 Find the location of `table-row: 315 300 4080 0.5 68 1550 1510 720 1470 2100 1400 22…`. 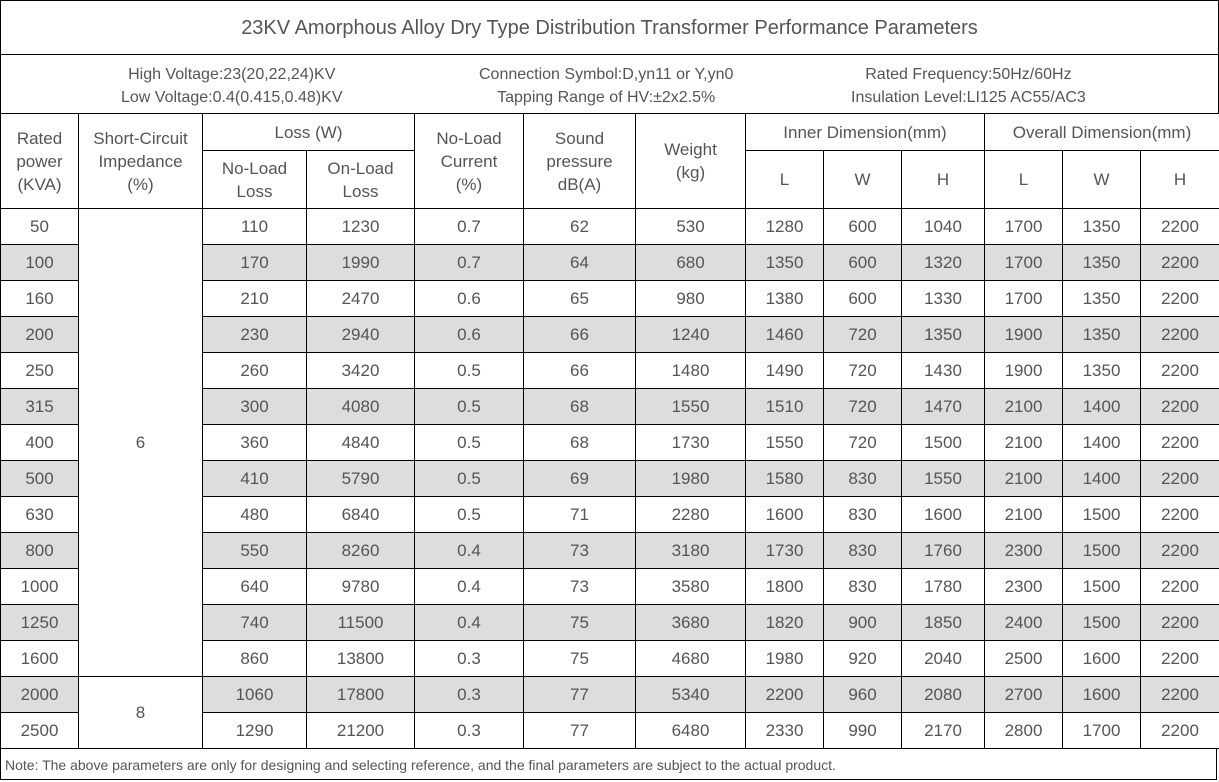

table-row: 315 300 4080 0.5 68 1550 1510 720 1470 2100 1400 22… is located at coordinates (609, 406).